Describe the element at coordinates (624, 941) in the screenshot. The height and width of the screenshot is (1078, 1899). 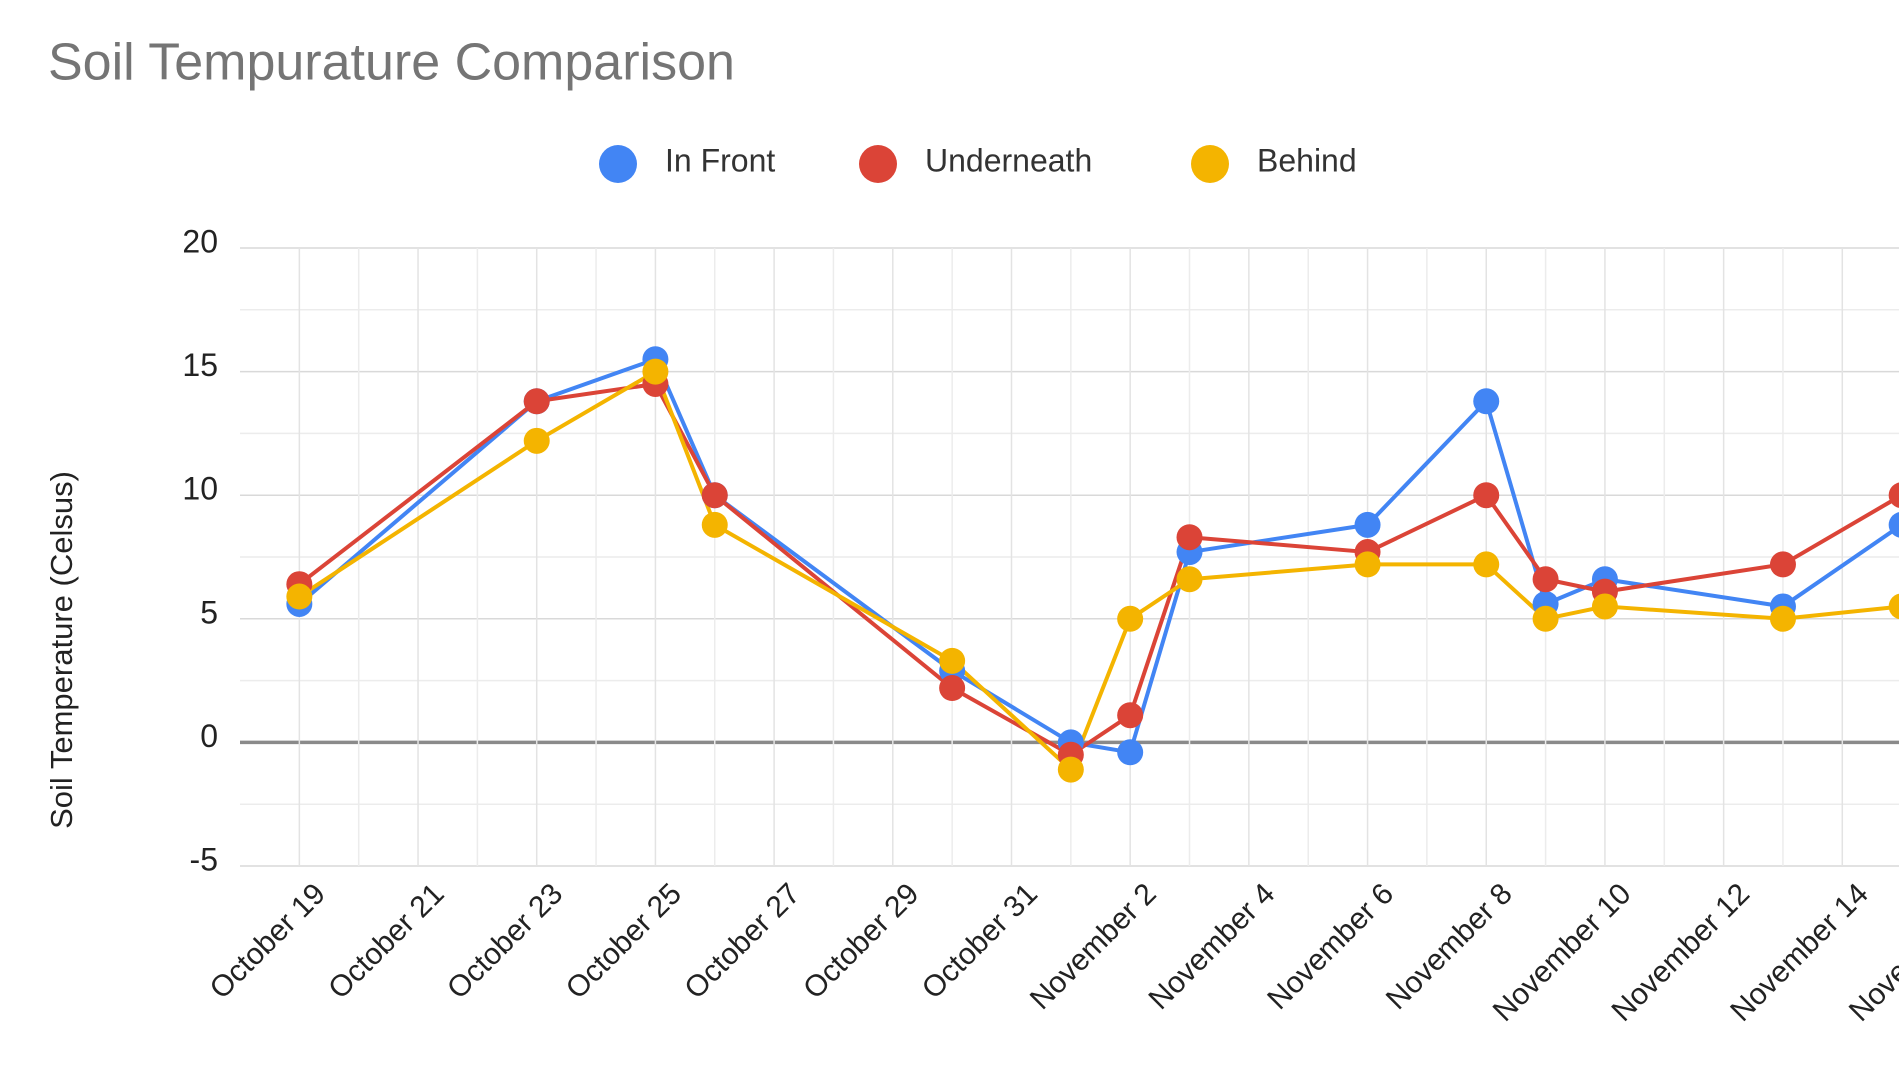
I see `x-tick-label: October 25` at that location.